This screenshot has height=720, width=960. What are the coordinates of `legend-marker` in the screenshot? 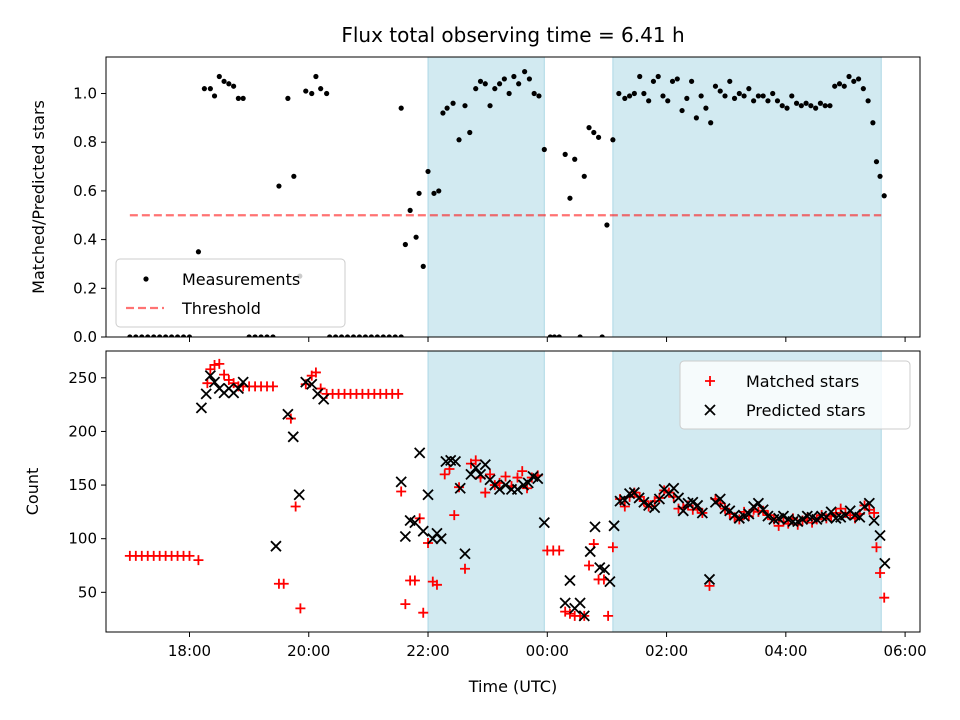 It's located at (710, 381).